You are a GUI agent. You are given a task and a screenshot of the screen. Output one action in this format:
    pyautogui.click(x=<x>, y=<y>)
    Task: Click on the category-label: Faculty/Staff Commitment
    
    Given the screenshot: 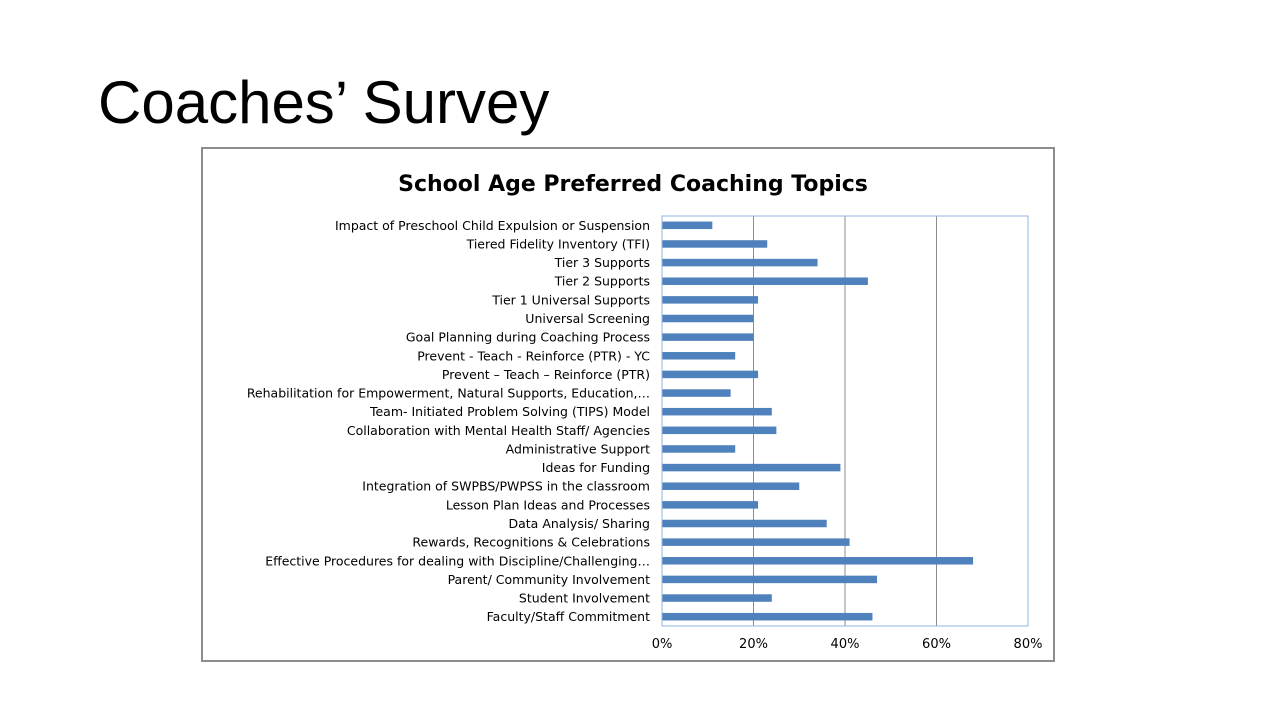 What is the action you would take?
    pyautogui.click(x=568, y=616)
    